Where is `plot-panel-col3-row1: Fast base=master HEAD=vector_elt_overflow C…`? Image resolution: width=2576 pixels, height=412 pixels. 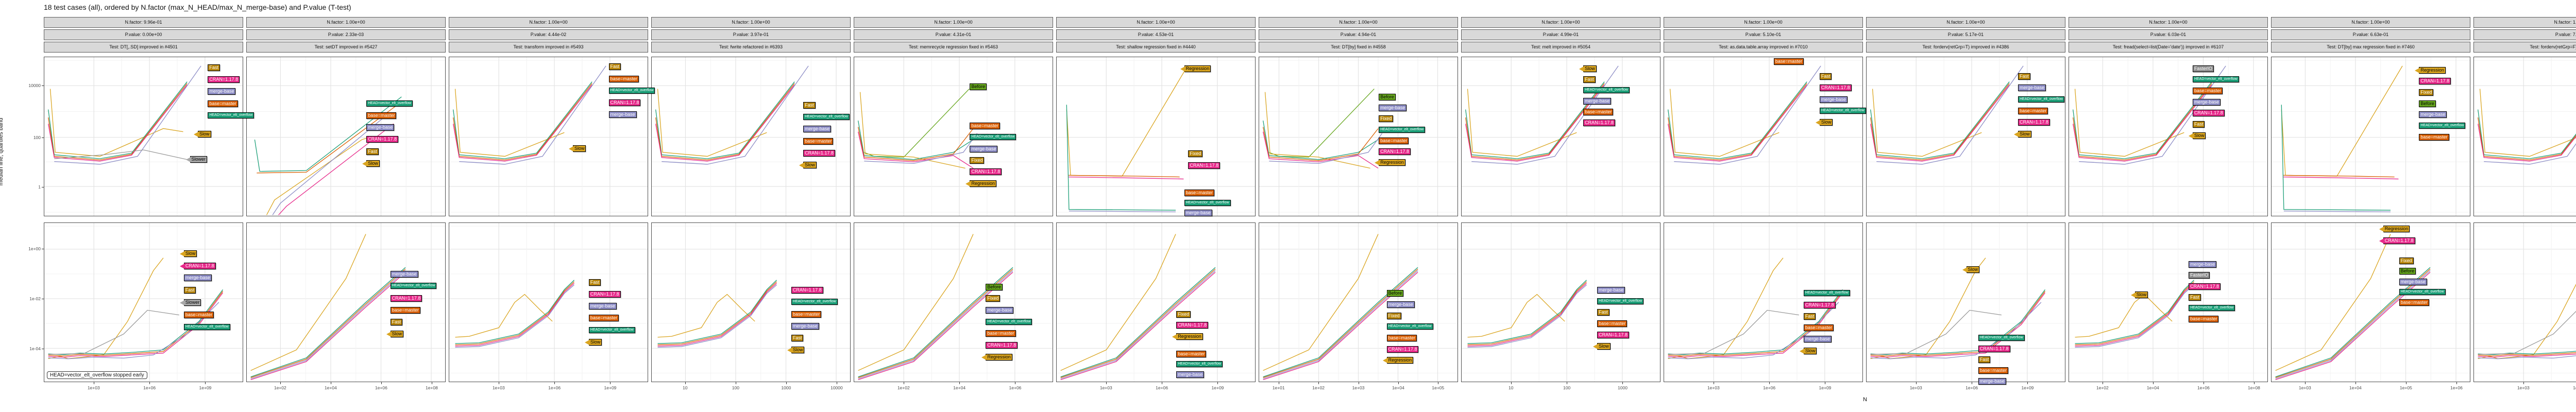 plot-panel-col3-row1: Fast base=master HEAD=vector_elt_overflow C… is located at coordinates (552, 137).